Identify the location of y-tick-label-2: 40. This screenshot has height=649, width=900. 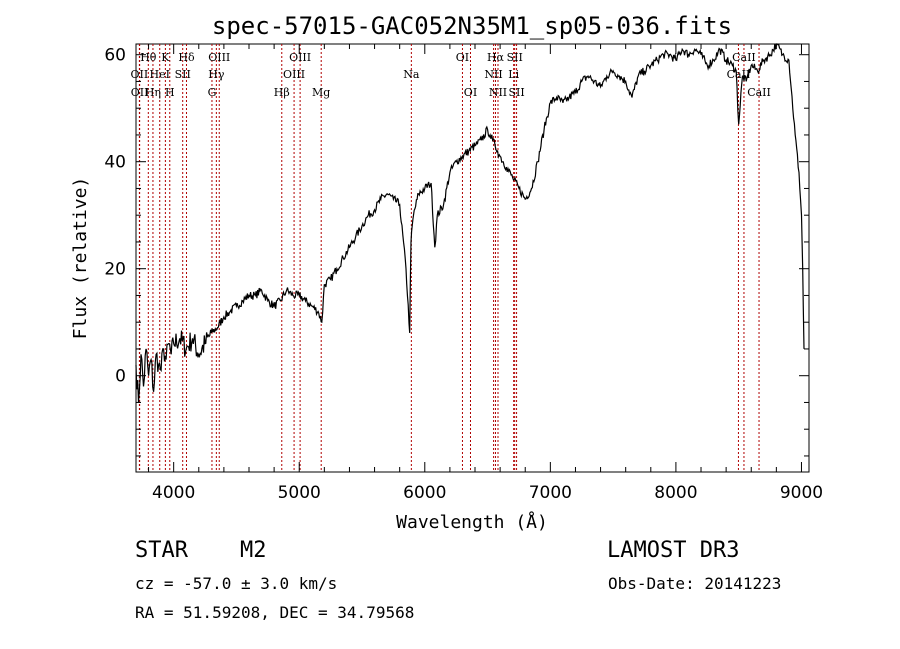
(115, 163).